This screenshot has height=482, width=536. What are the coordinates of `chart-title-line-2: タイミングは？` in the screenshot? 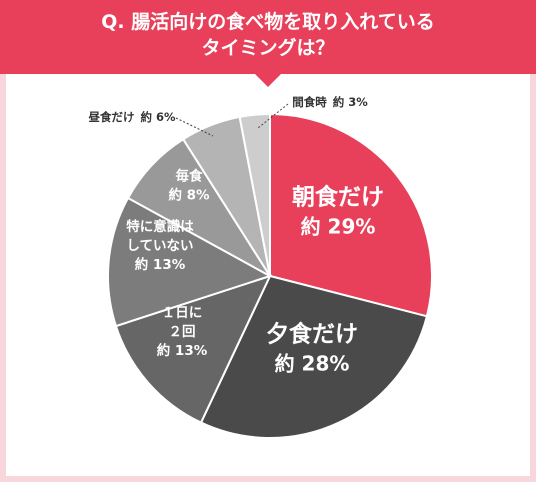 It's located at (268, 48).